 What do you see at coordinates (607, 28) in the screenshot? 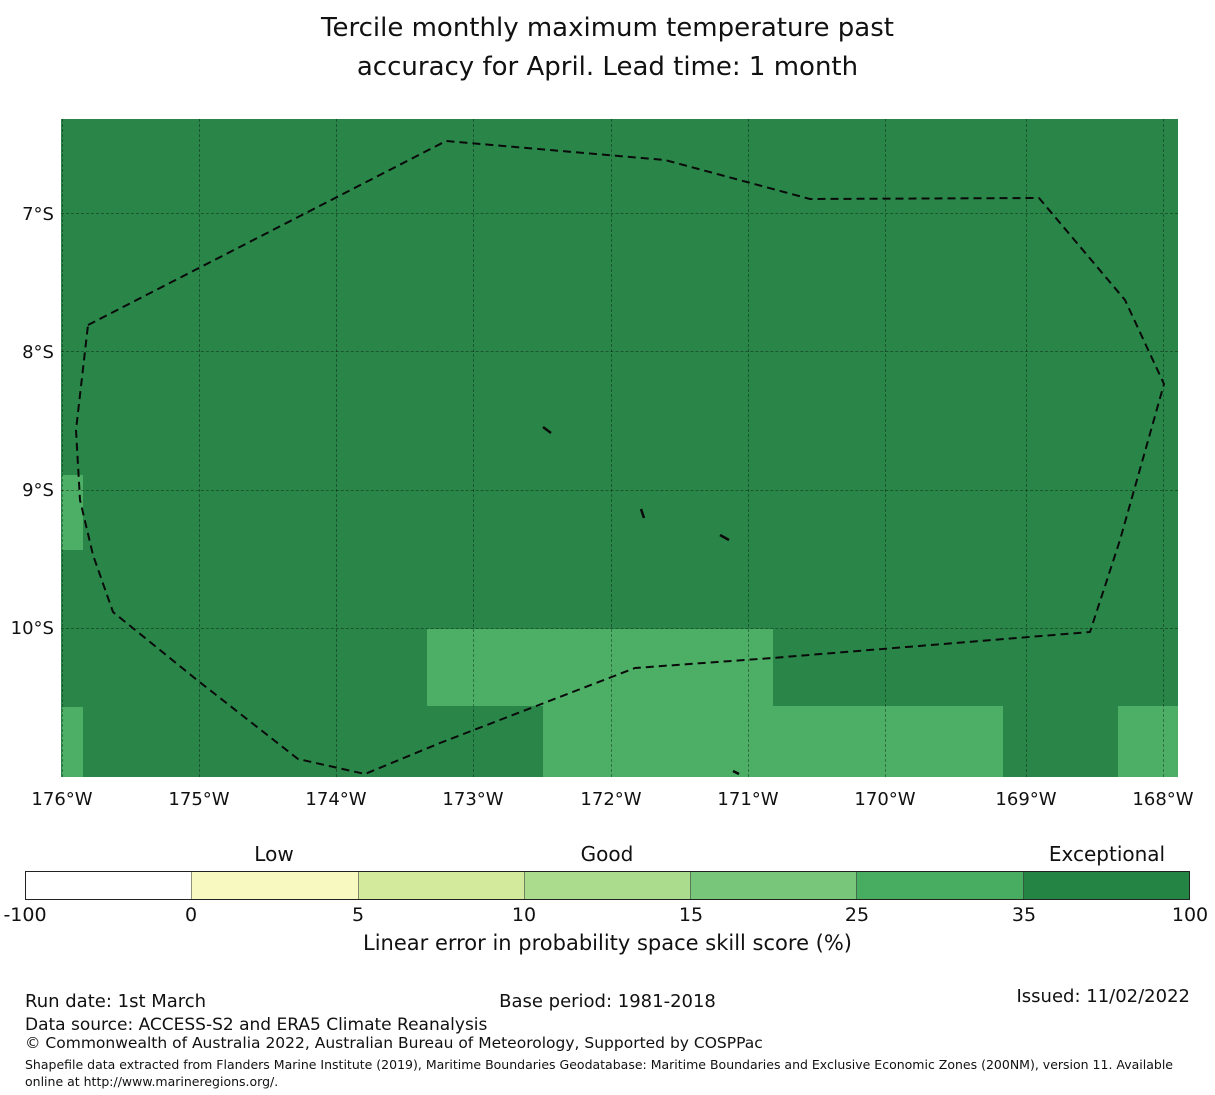
I see `chart-title-line-1: Tercile monthly maximum temperature past` at bounding box center [607, 28].